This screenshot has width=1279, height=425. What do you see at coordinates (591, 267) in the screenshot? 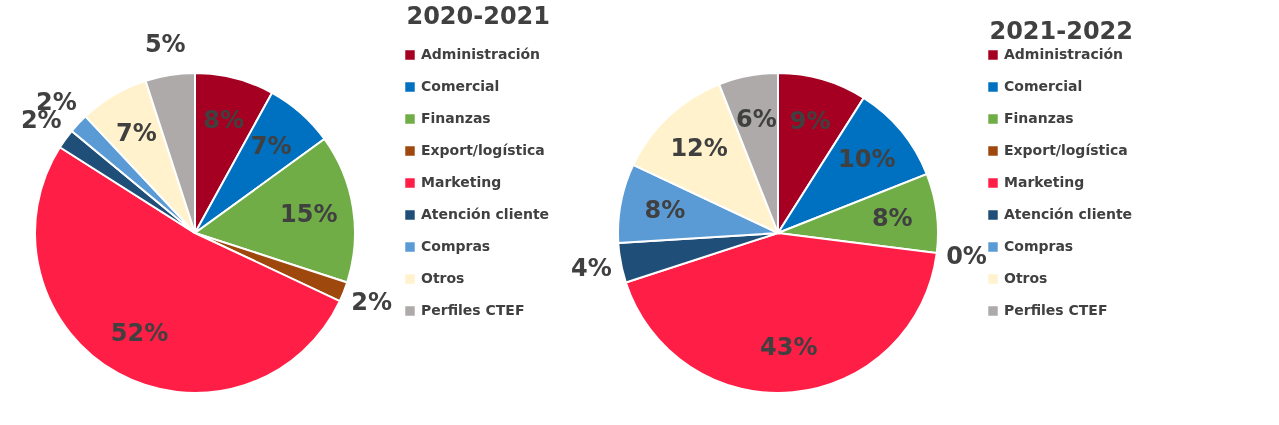
I see `data-label: 4%` at bounding box center [591, 267].